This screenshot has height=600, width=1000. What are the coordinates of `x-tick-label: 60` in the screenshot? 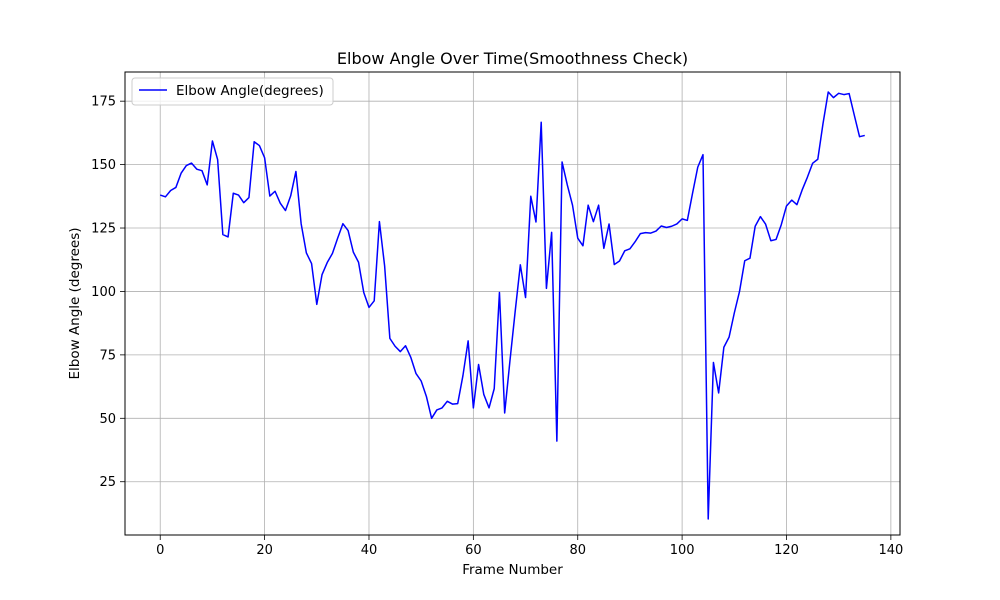 It's located at (473, 550).